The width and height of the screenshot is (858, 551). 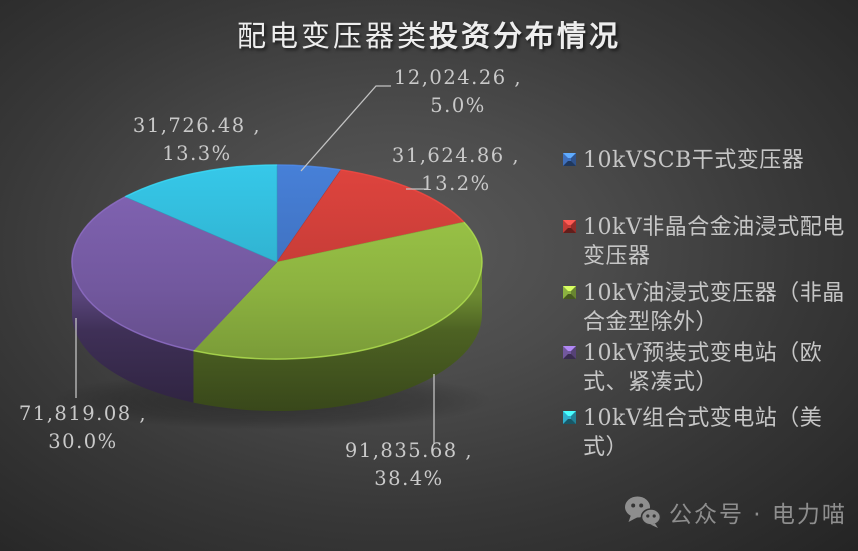 I want to click on chart-title-normal: 配电变压器类, so click(x=332, y=36).